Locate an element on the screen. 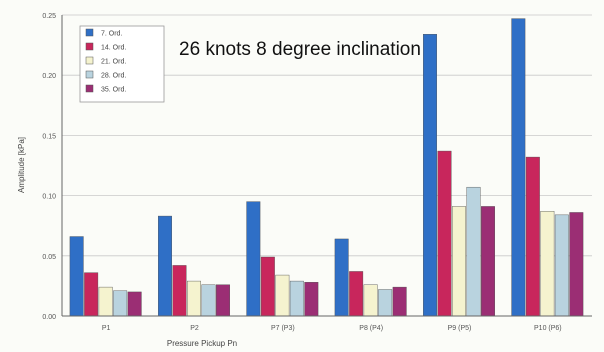 The image size is (604, 352). x-tick-label: P2 is located at coordinates (194, 328).